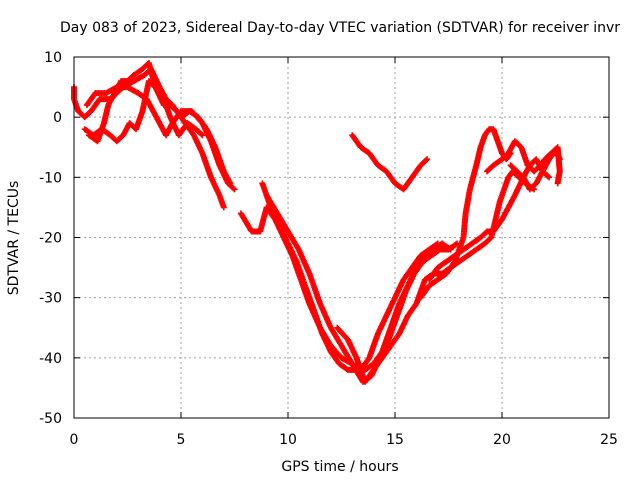 Image resolution: width=640 pixels, height=480 pixels. What do you see at coordinates (181, 440) in the screenshot?
I see `x-tick-label: 5` at bounding box center [181, 440].